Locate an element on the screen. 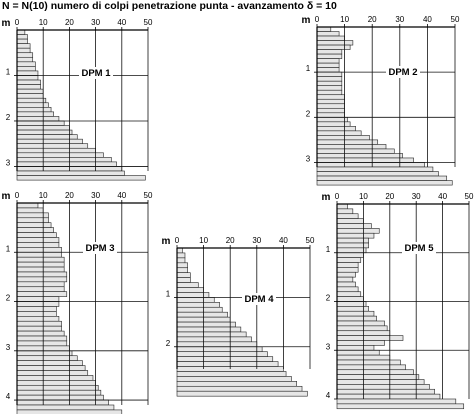 The width and height of the screenshot is (474, 414). chart-title-background is located at coordinates (419, 248).